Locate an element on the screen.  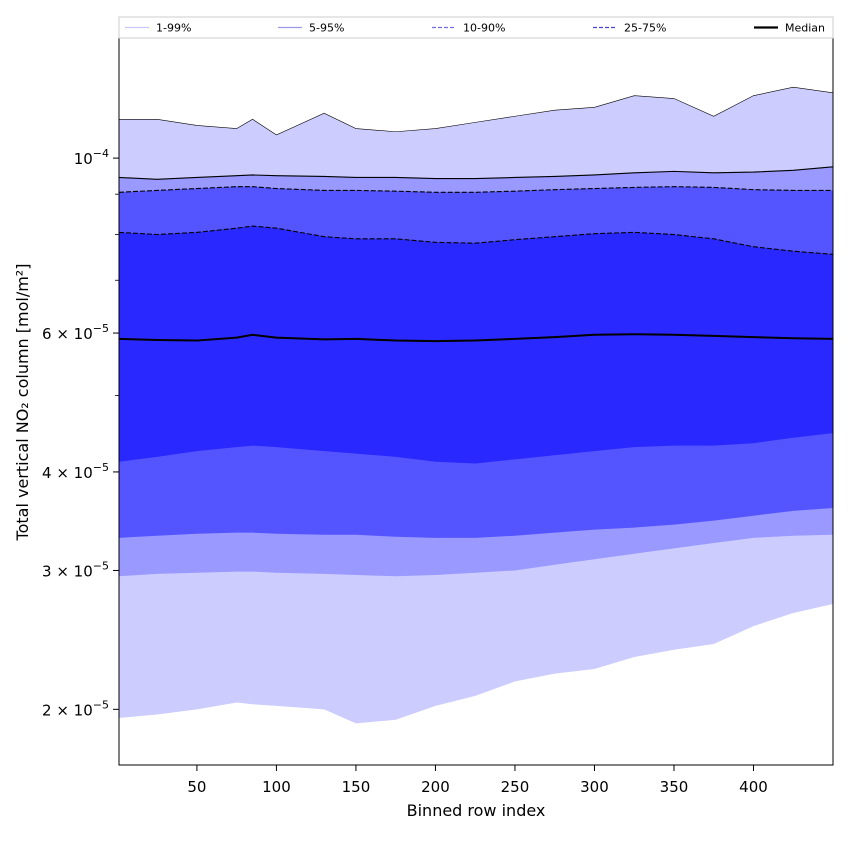
legend-frame is located at coordinates (476, 27).